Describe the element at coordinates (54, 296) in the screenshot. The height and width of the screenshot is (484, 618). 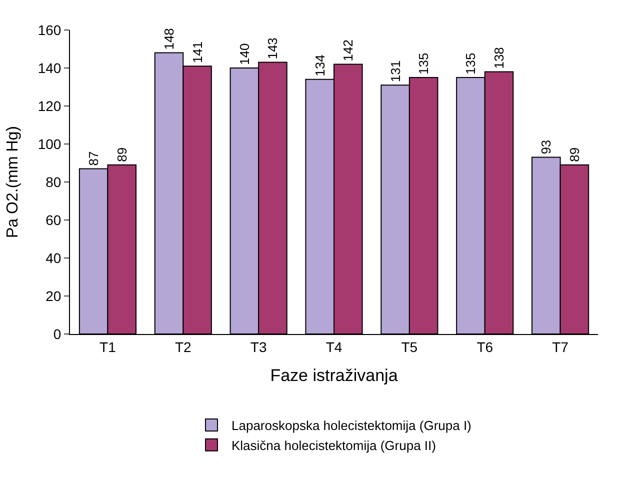
I see `y-tick-label: 20` at that location.